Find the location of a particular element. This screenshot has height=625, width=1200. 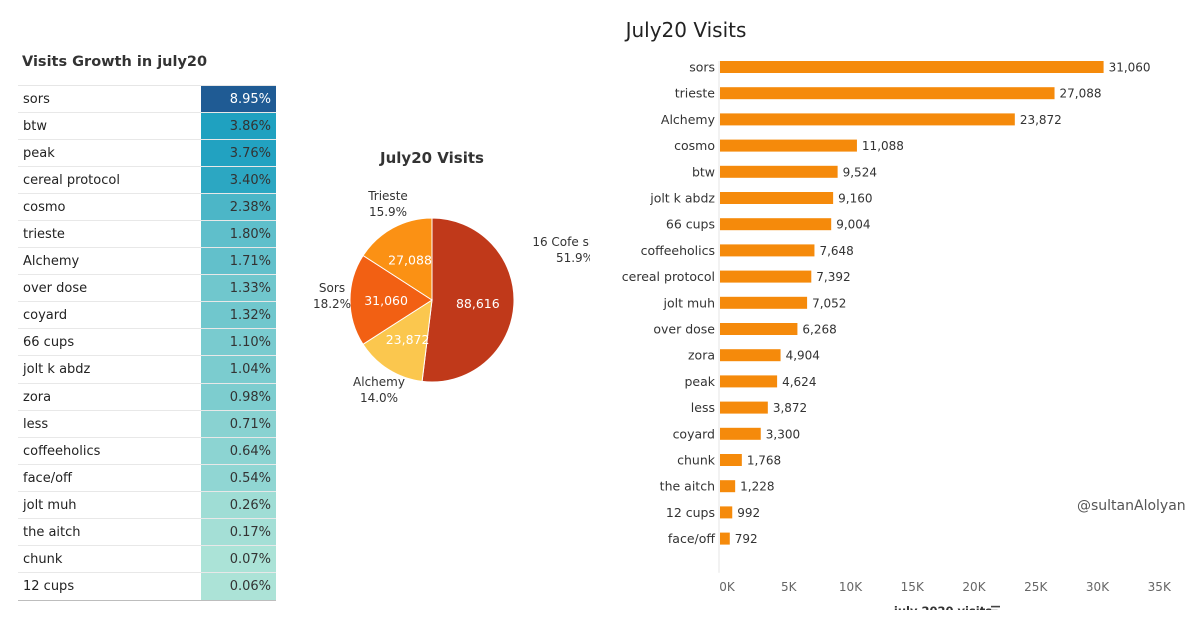

x-tick-label: 10K is located at coordinates (851, 587).